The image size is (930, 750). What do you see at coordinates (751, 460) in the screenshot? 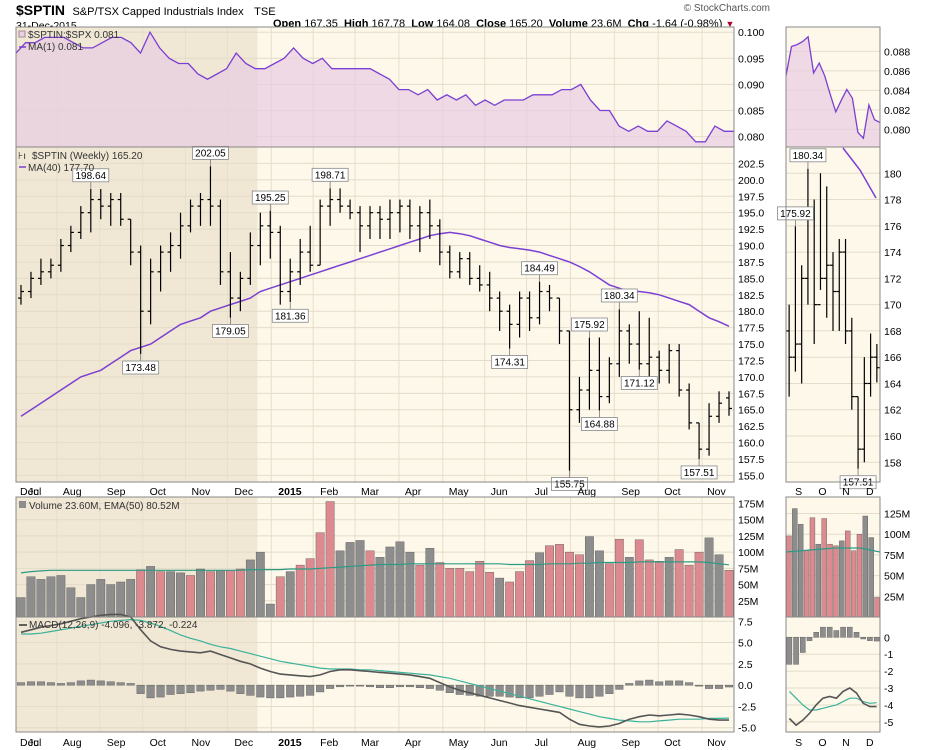
I see `price-tick-label: 157.5` at bounding box center [751, 460].